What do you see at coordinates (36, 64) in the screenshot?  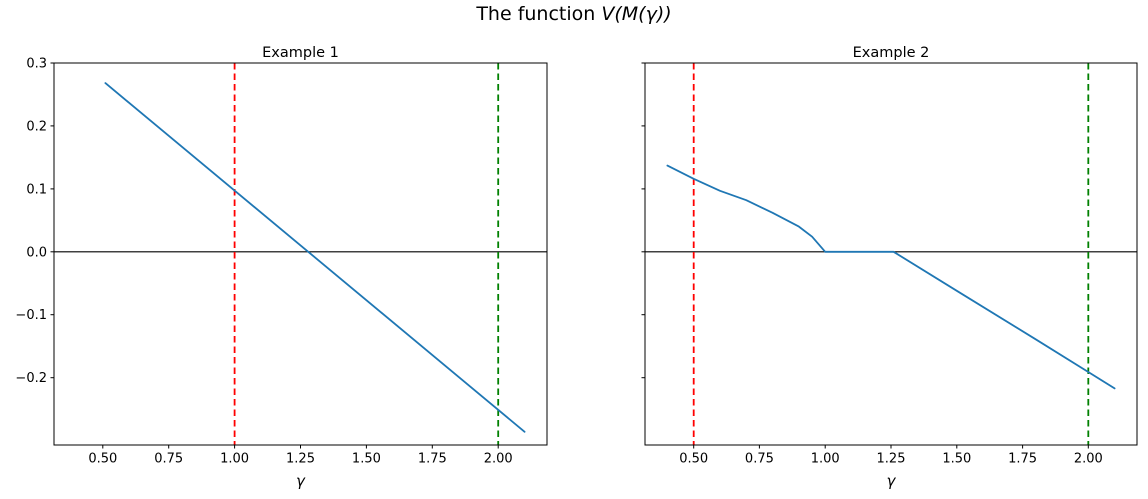 I see `y-tick-label: 0.3` at bounding box center [36, 64].